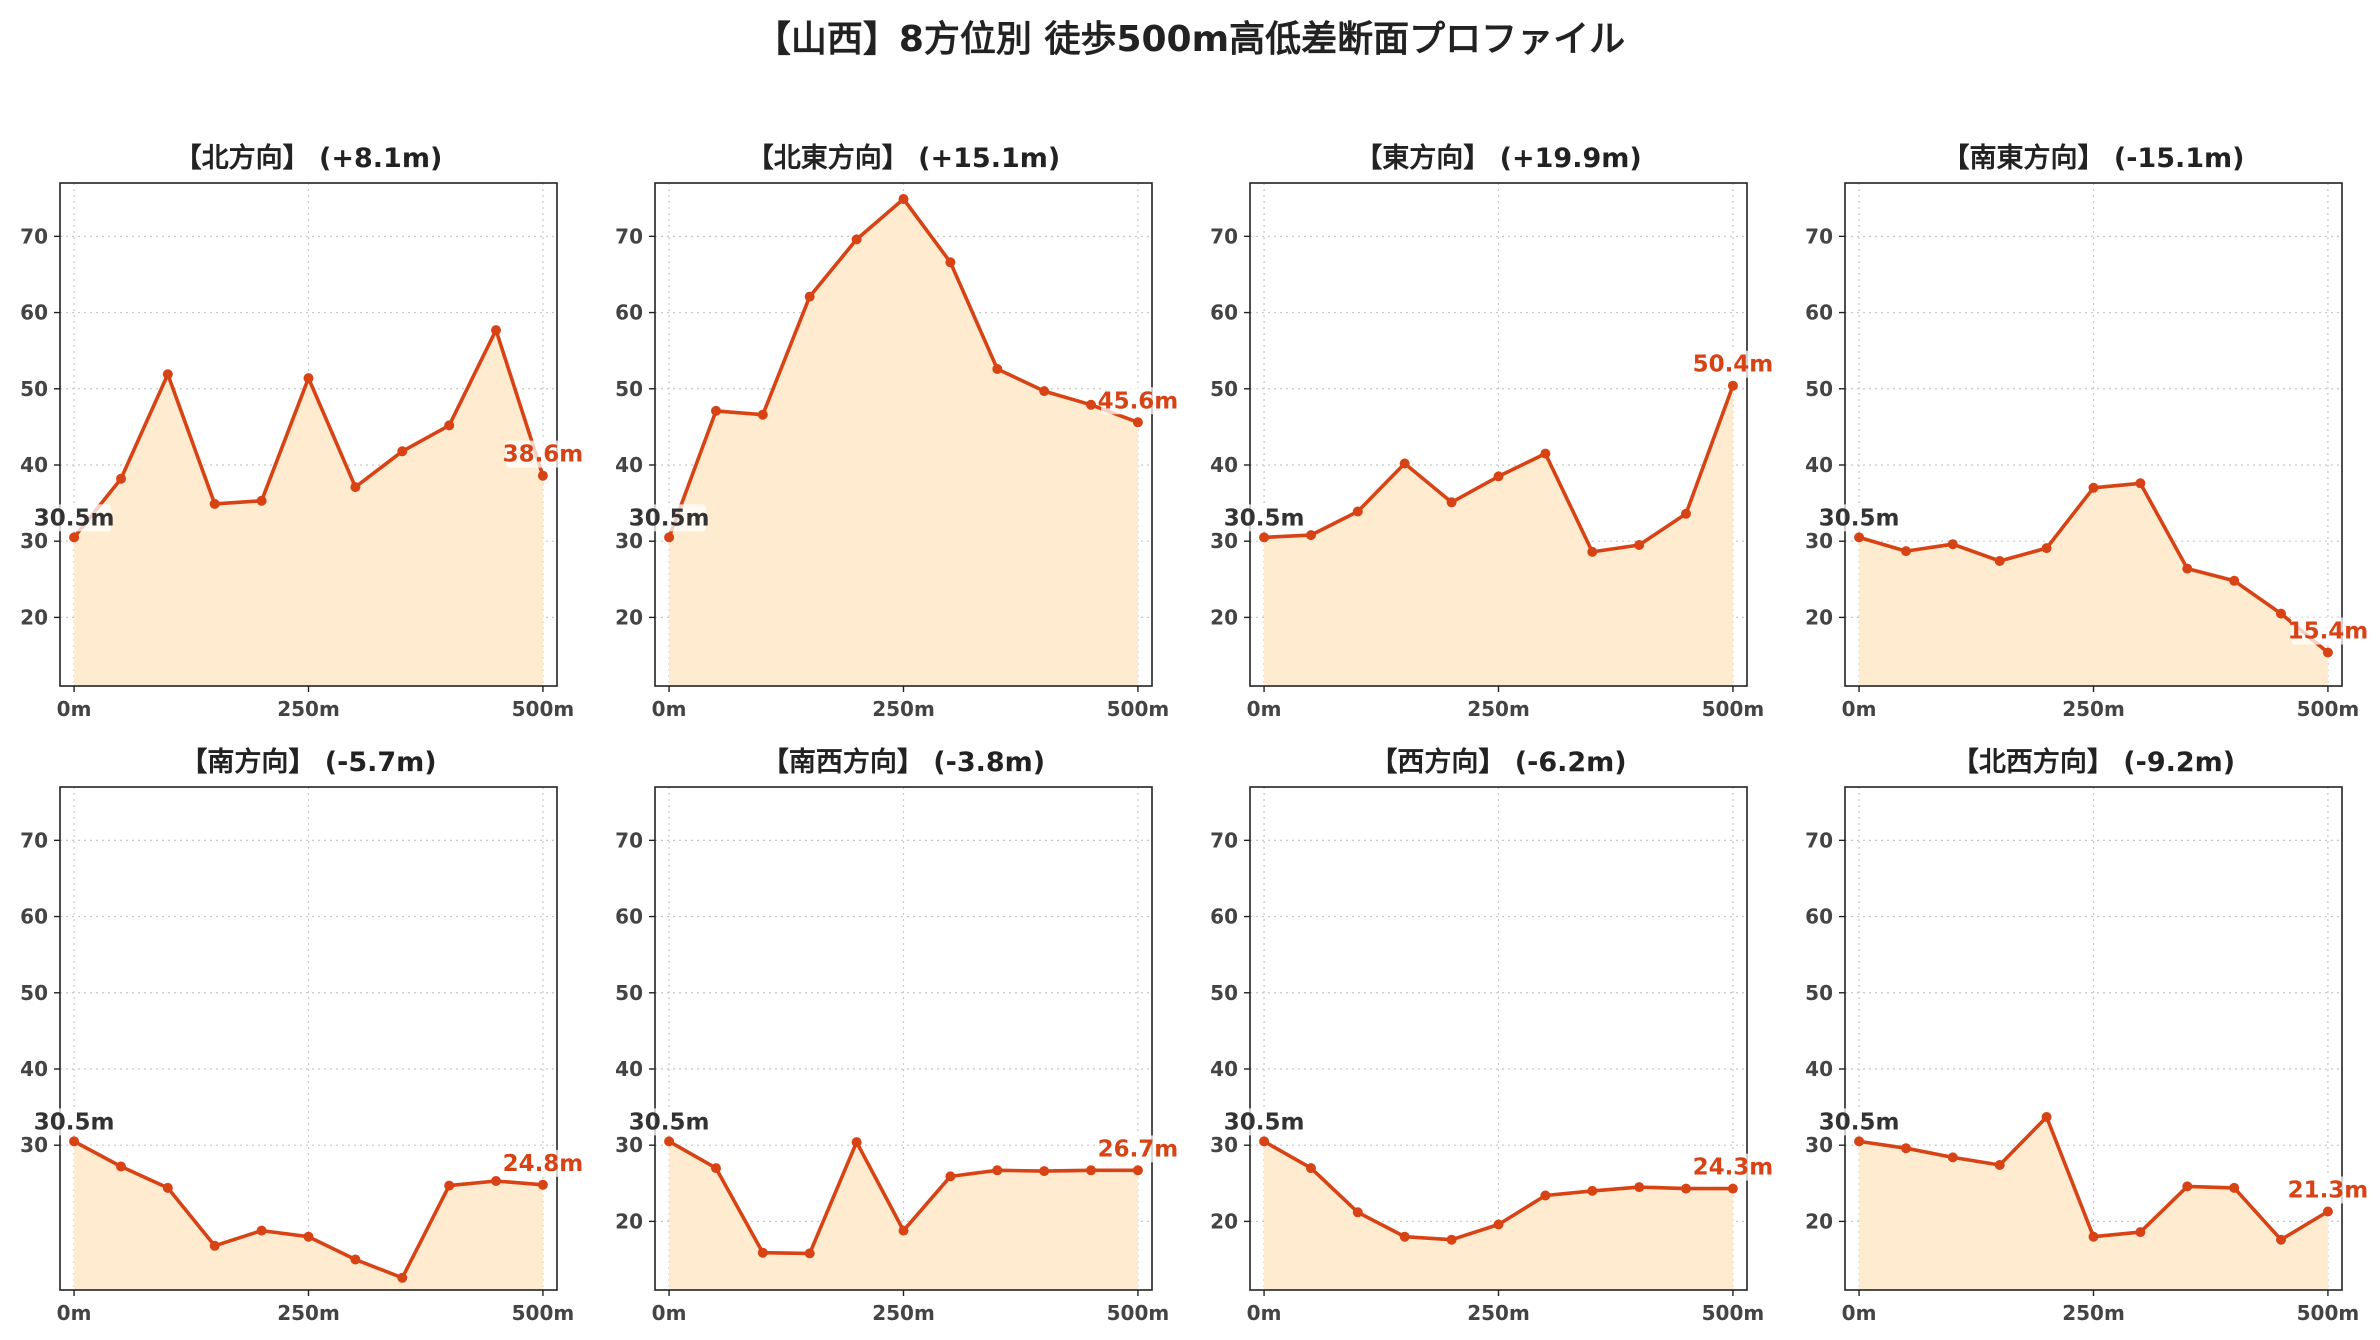  Describe the element at coordinates (1138, 401) in the screenshot. I see `end-value-label: 45.6m` at that location.